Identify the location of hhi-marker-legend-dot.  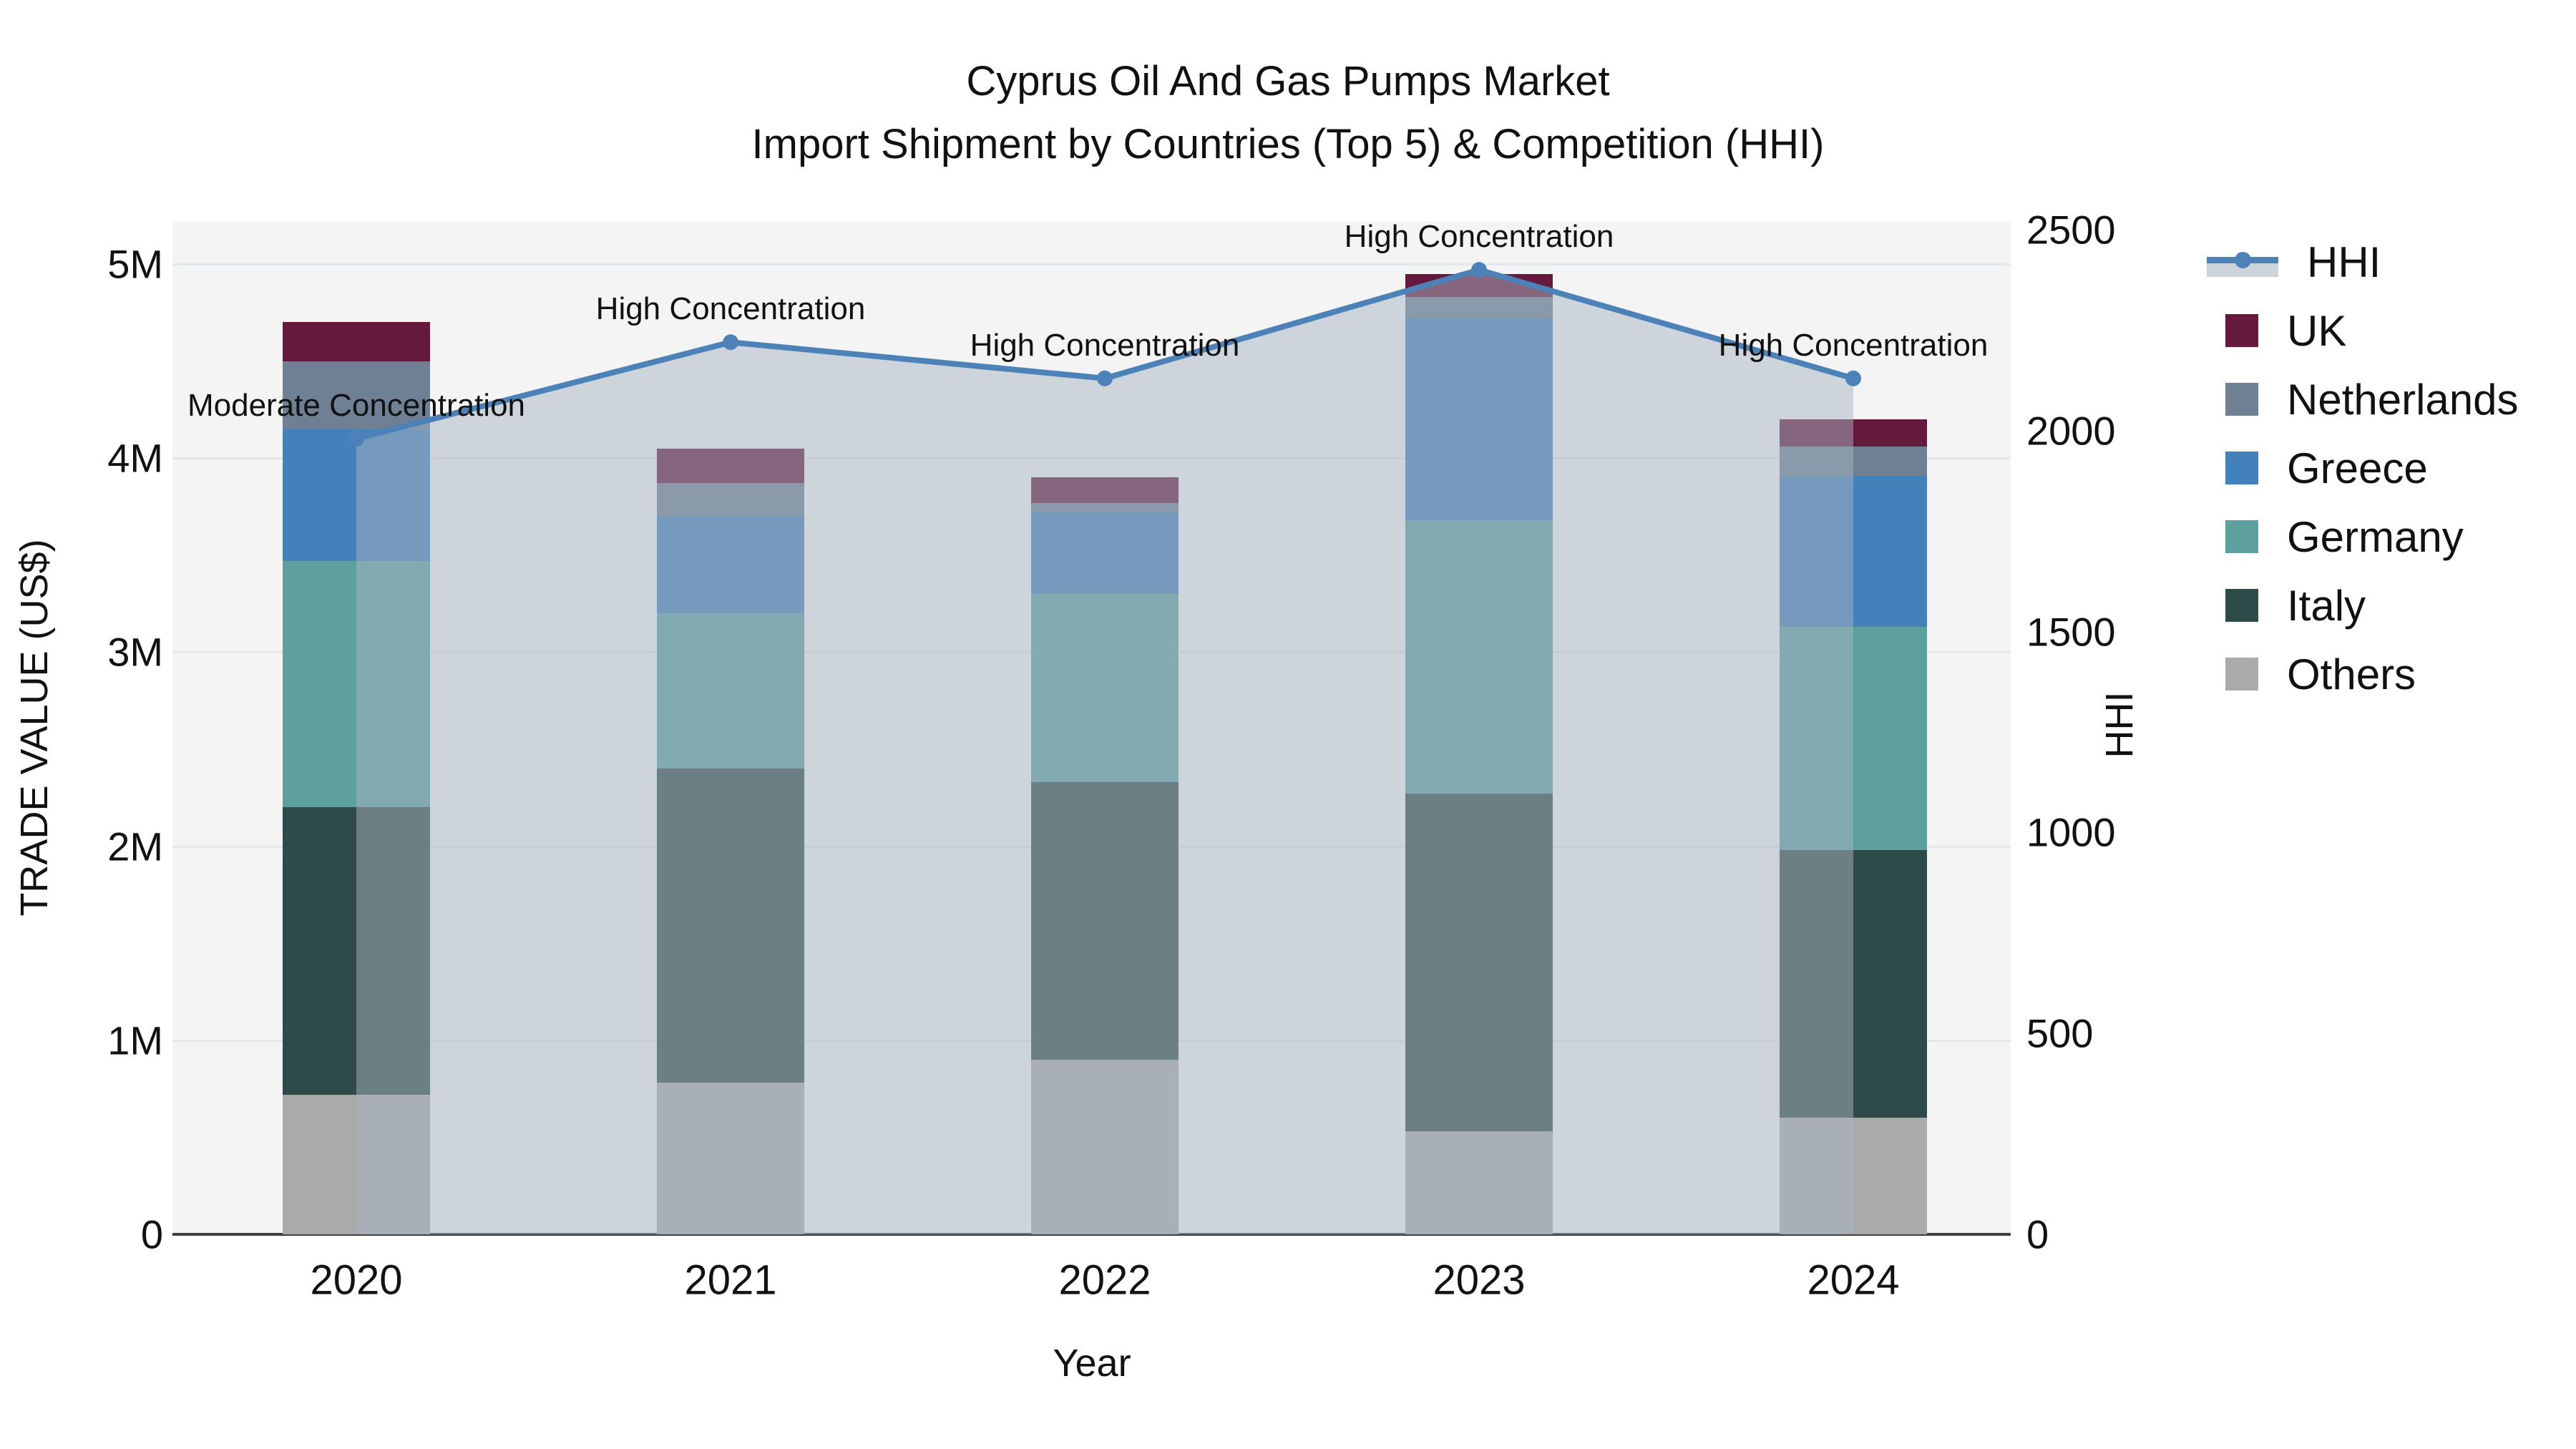
(2243, 260).